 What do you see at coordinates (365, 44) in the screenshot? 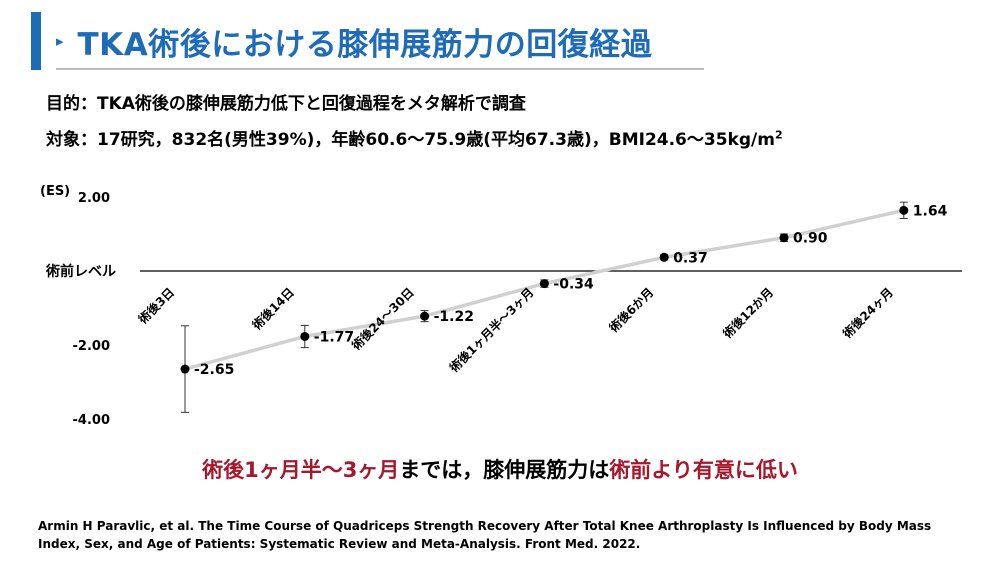
I see `slide-title-text: TKA術後における膝伸展筋力の回復経過` at bounding box center [365, 44].